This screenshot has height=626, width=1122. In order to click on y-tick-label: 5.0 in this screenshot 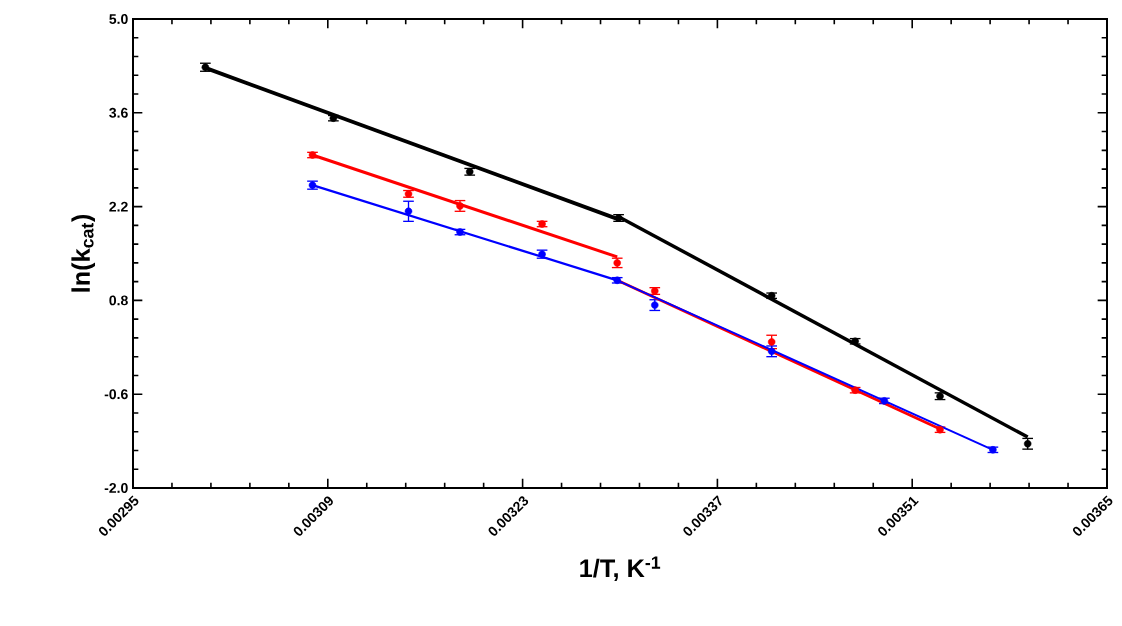, I will do `click(118, 19)`.